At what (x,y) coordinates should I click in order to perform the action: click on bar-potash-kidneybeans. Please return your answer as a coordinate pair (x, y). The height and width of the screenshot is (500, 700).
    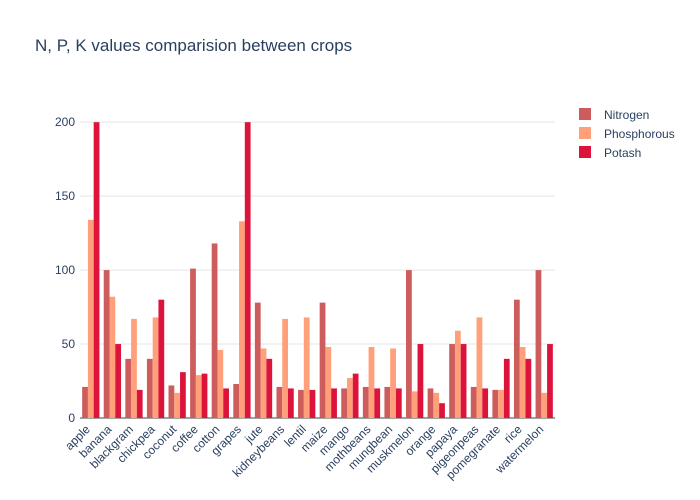
    Looking at the image, I should click on (290, 403).